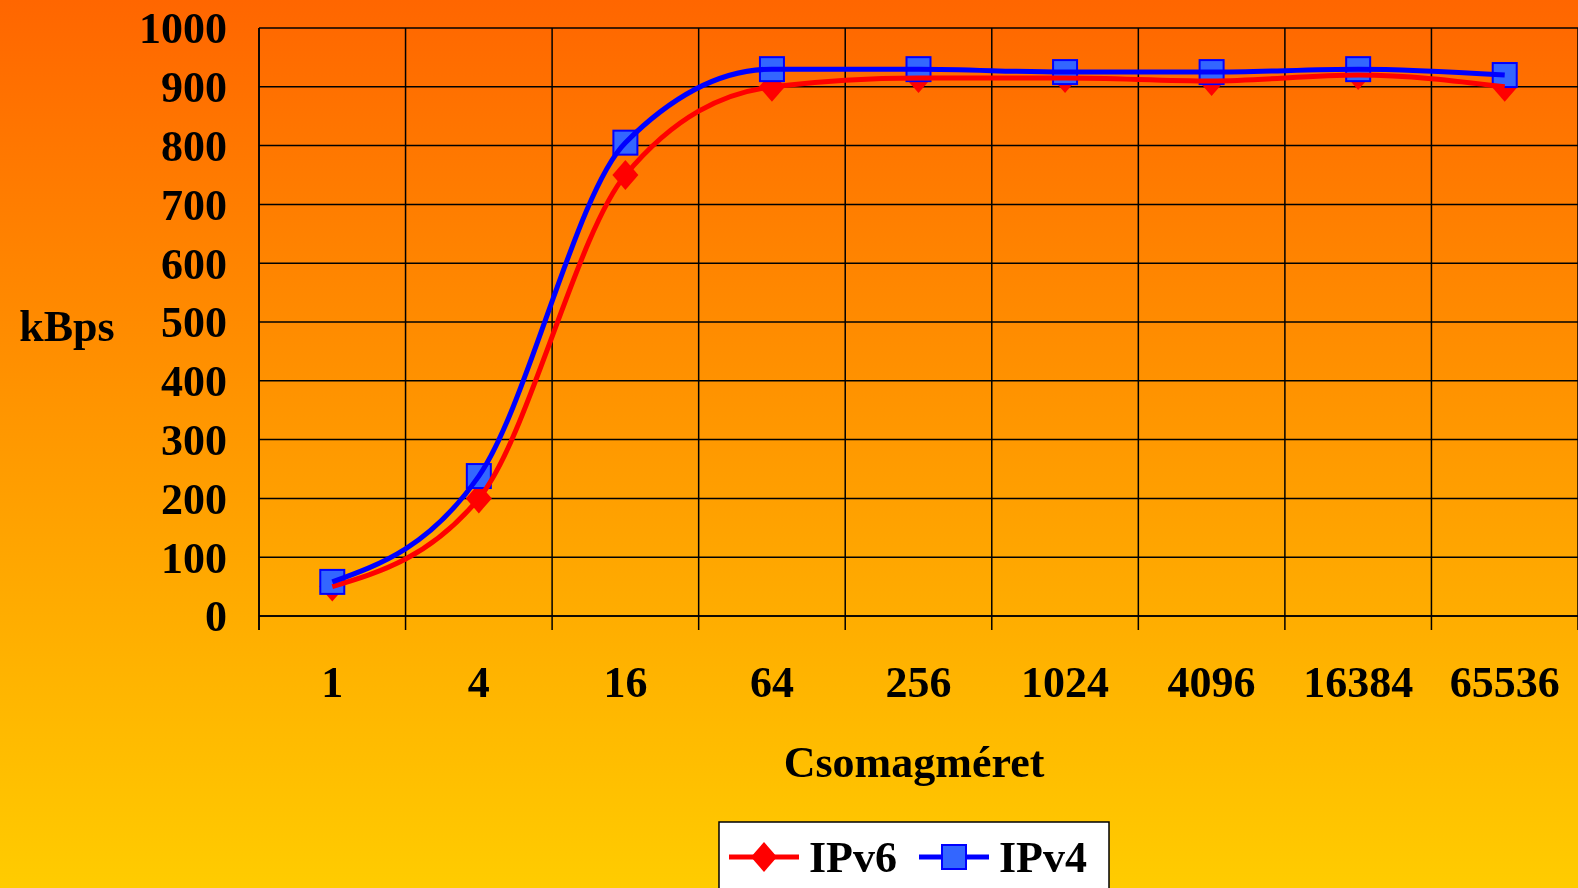 This screenshot has height=888, width=1578. I want to click on x-tick-label: 1024, so click(1065, 683).